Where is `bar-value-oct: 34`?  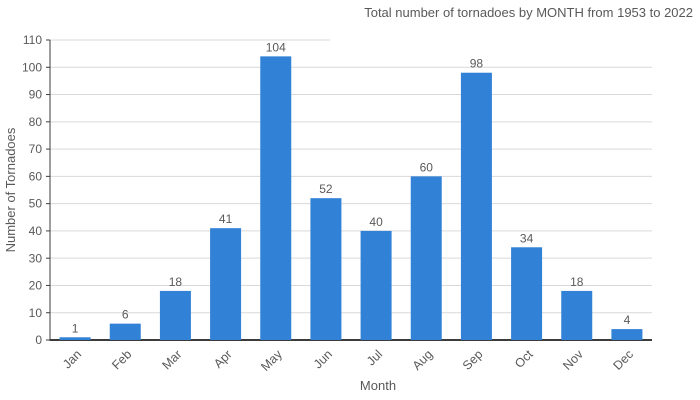
bar-value-oct: 34 is located at coordinates (527, 238).